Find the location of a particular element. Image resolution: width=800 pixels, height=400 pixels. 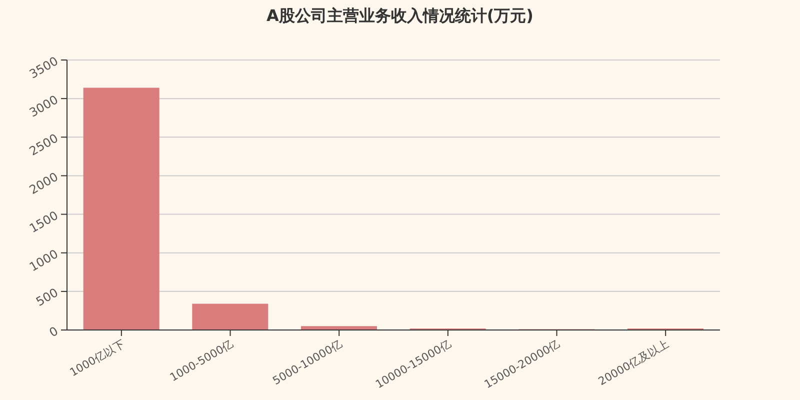

y-tick-label: 500 is located at coordinates (47, 297).